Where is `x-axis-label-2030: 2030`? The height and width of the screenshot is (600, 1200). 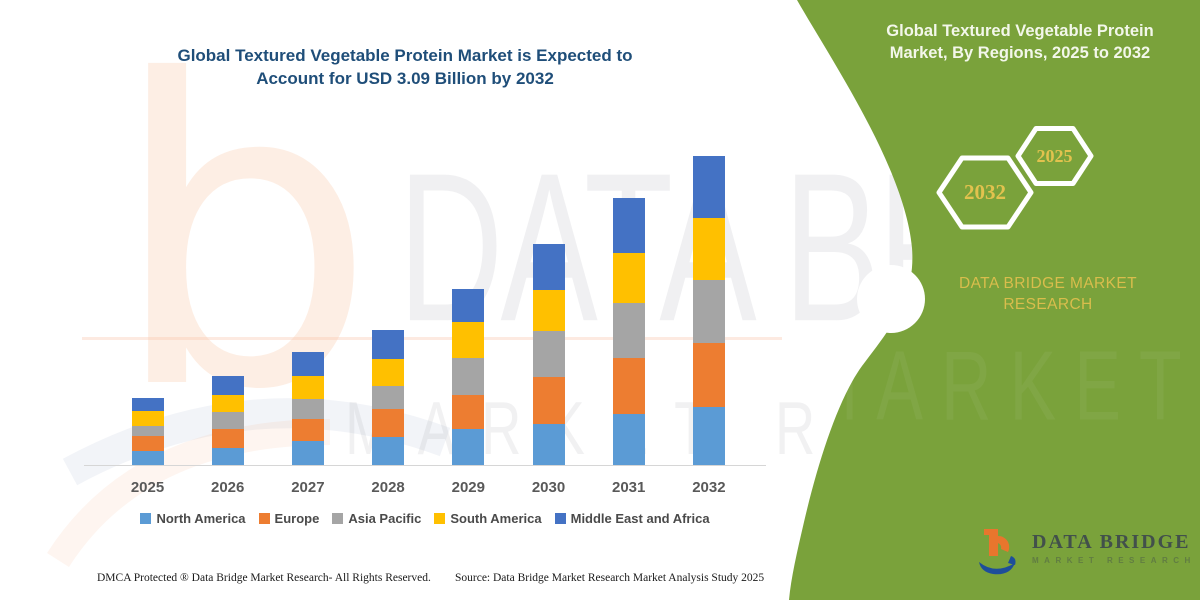
x-axis-label-2030: 2030 is located at coordinates (548, 487).